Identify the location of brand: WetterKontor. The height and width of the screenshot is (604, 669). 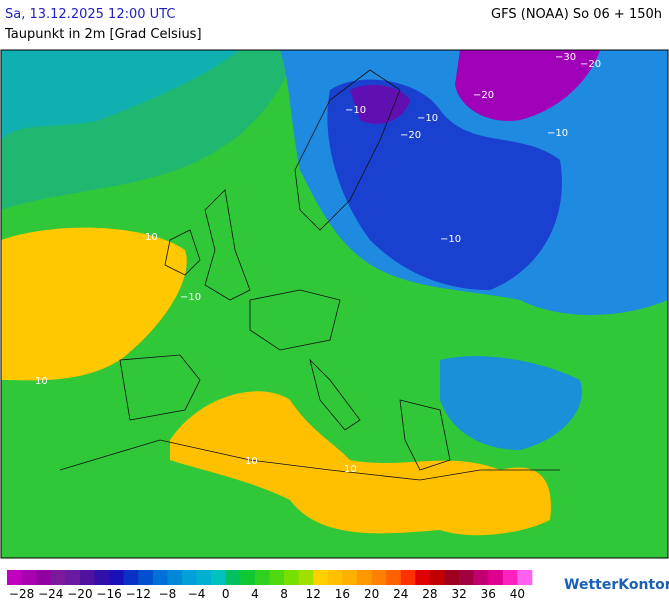
(616, 585).